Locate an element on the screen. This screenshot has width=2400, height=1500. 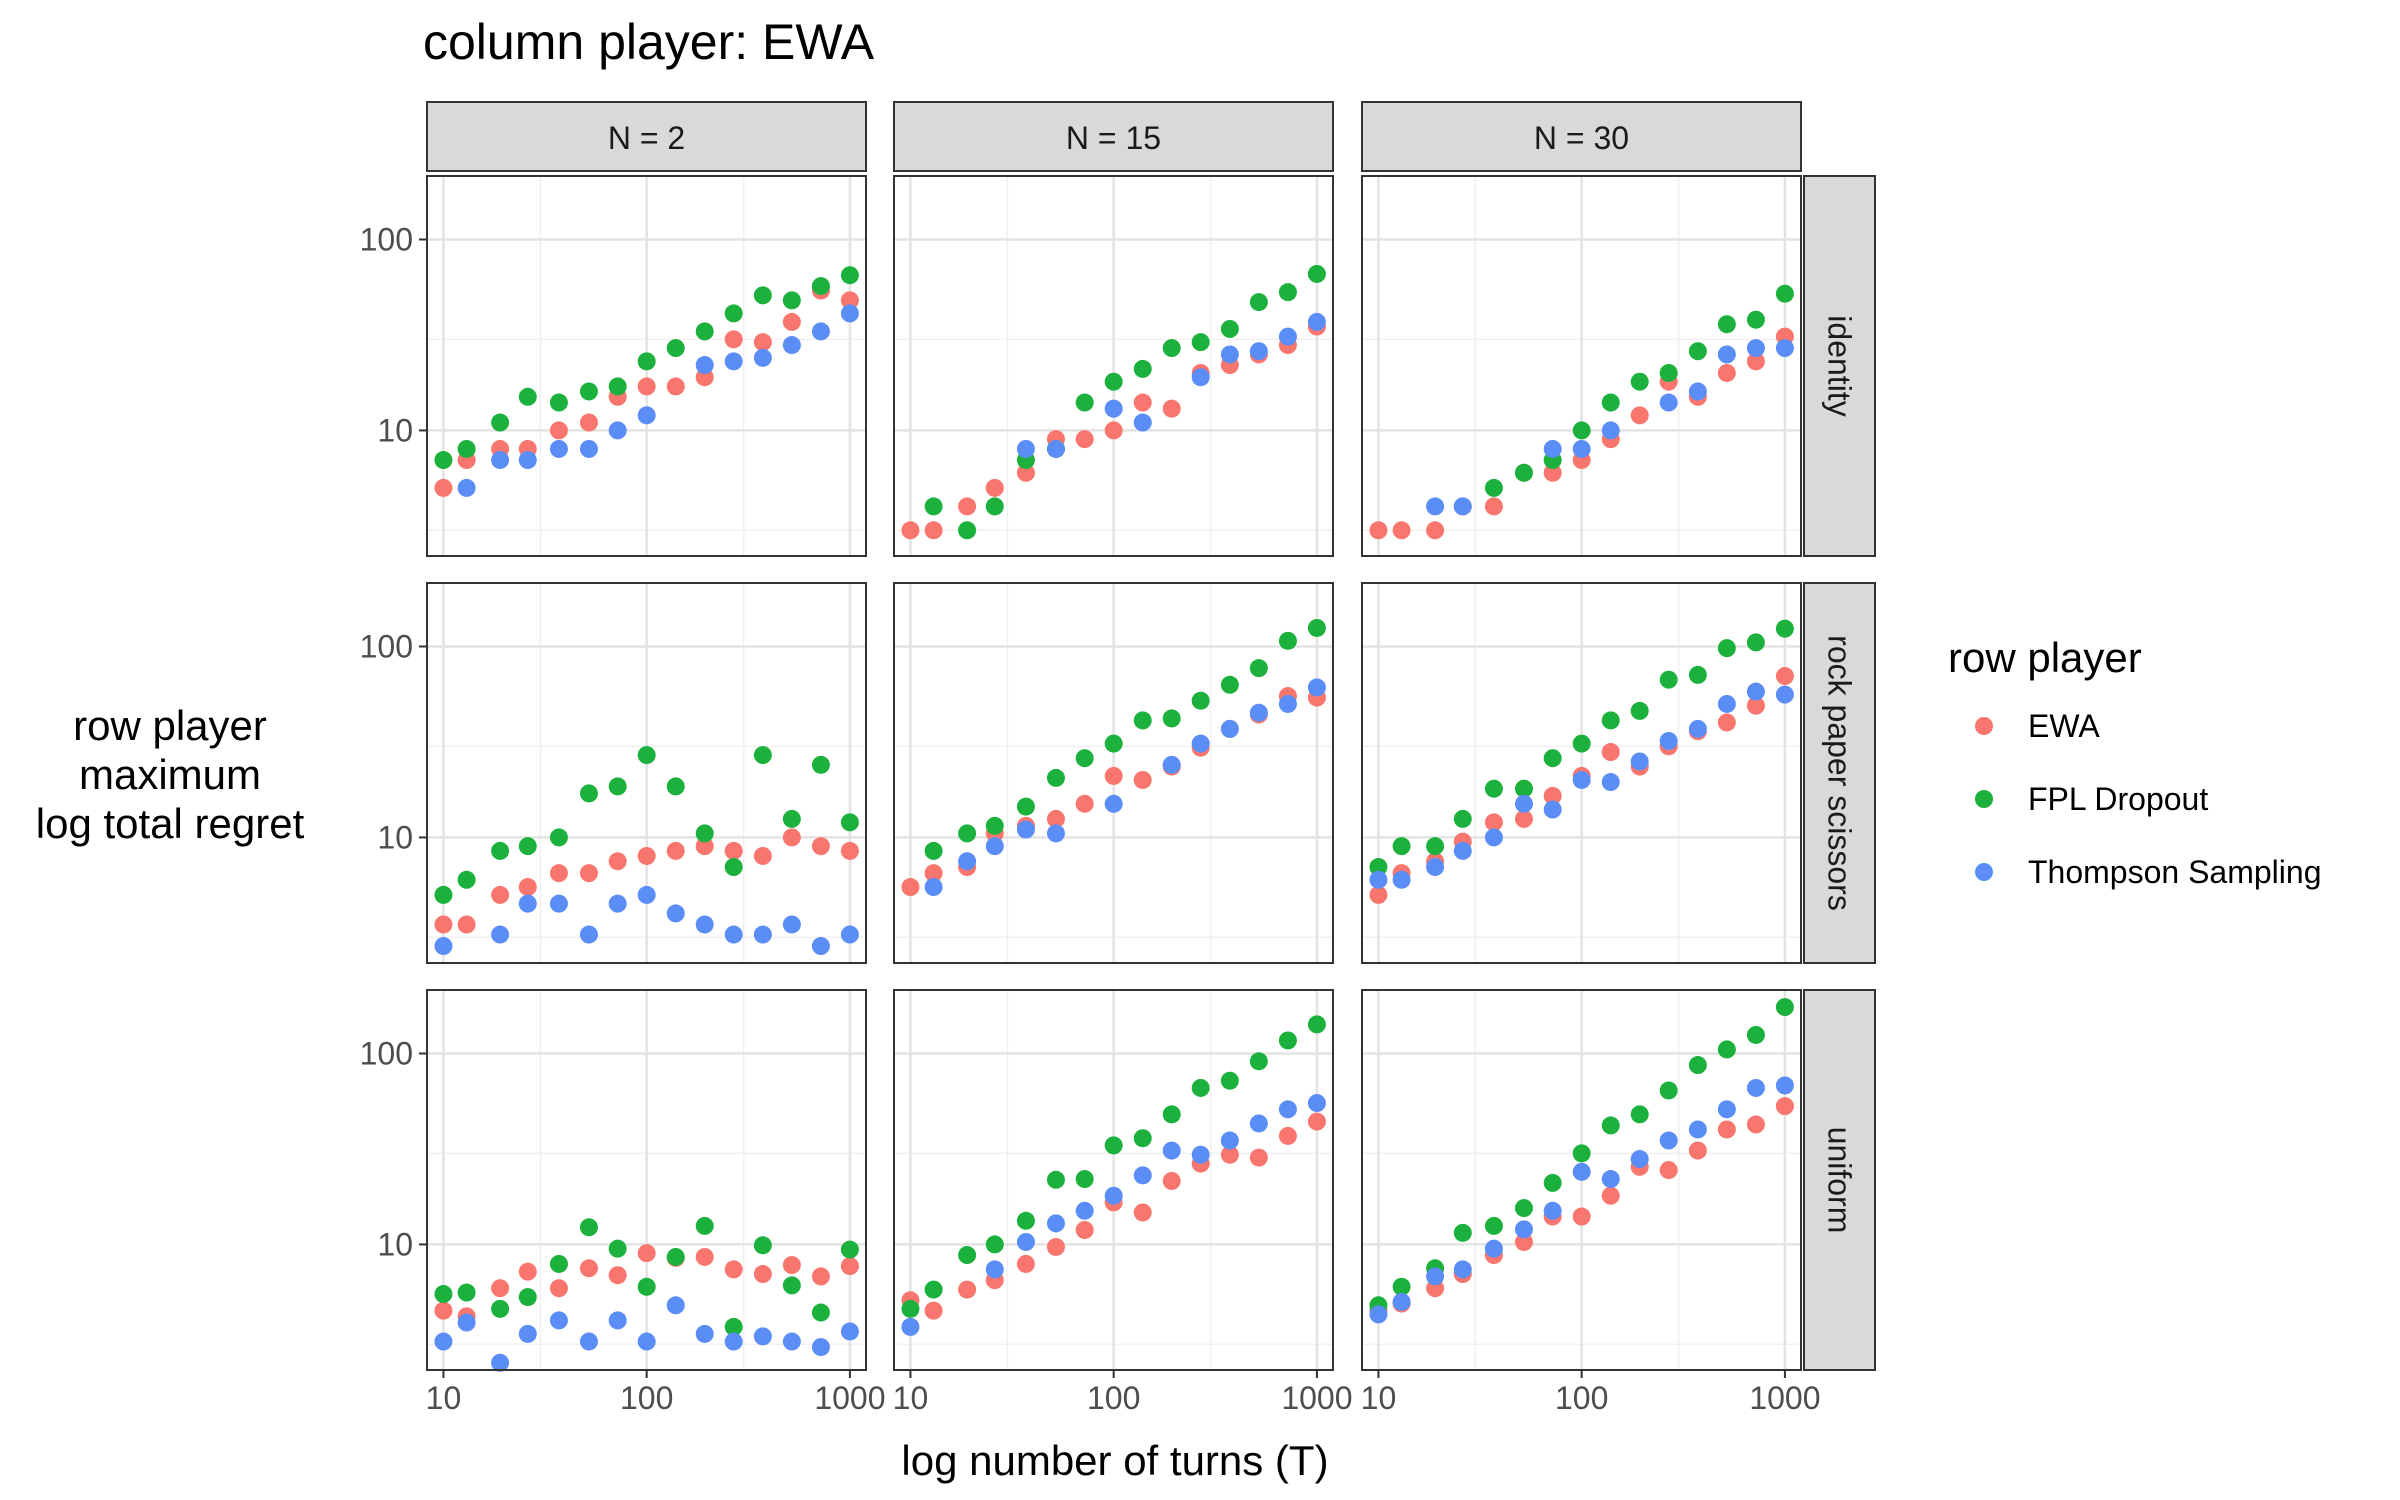
x-axis-title: log number of turns (T) is located at coordinates (1114, 1460).